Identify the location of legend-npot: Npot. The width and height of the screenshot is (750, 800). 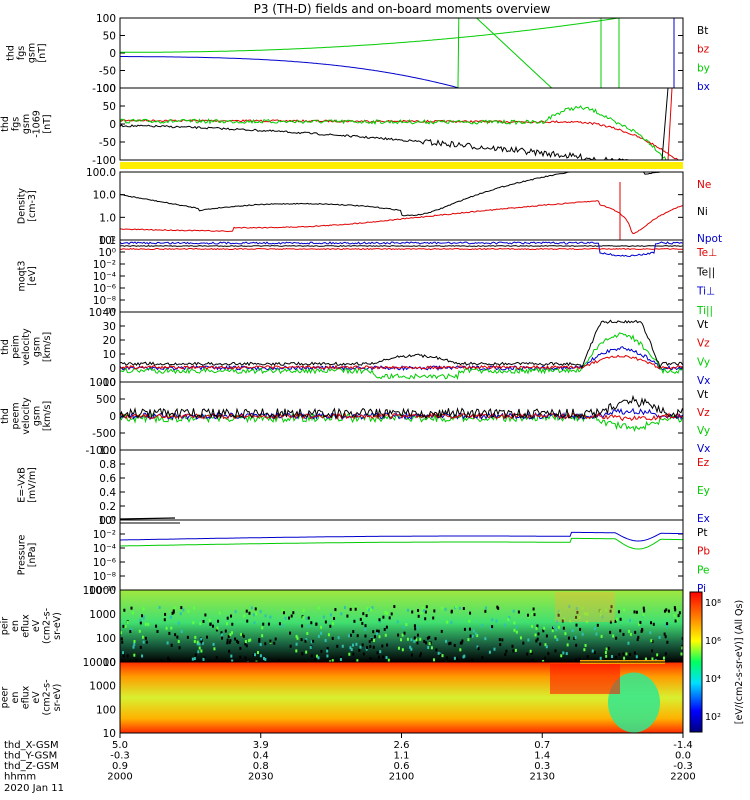
(709, 239).